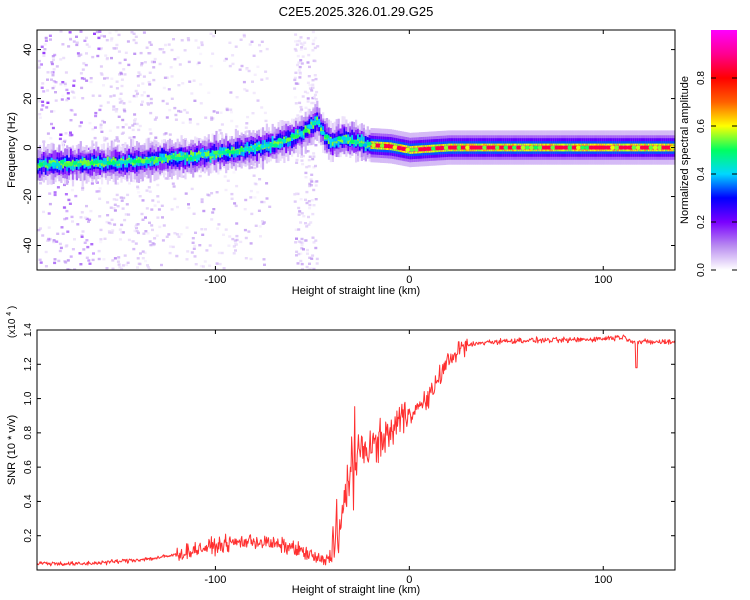 The width and height of the screenshot is (750, 600). Describe the element at coordinates (356, 11) in the screenshot. I see `figure-title: C2E5.2025.326.01.29.G25` at that location.